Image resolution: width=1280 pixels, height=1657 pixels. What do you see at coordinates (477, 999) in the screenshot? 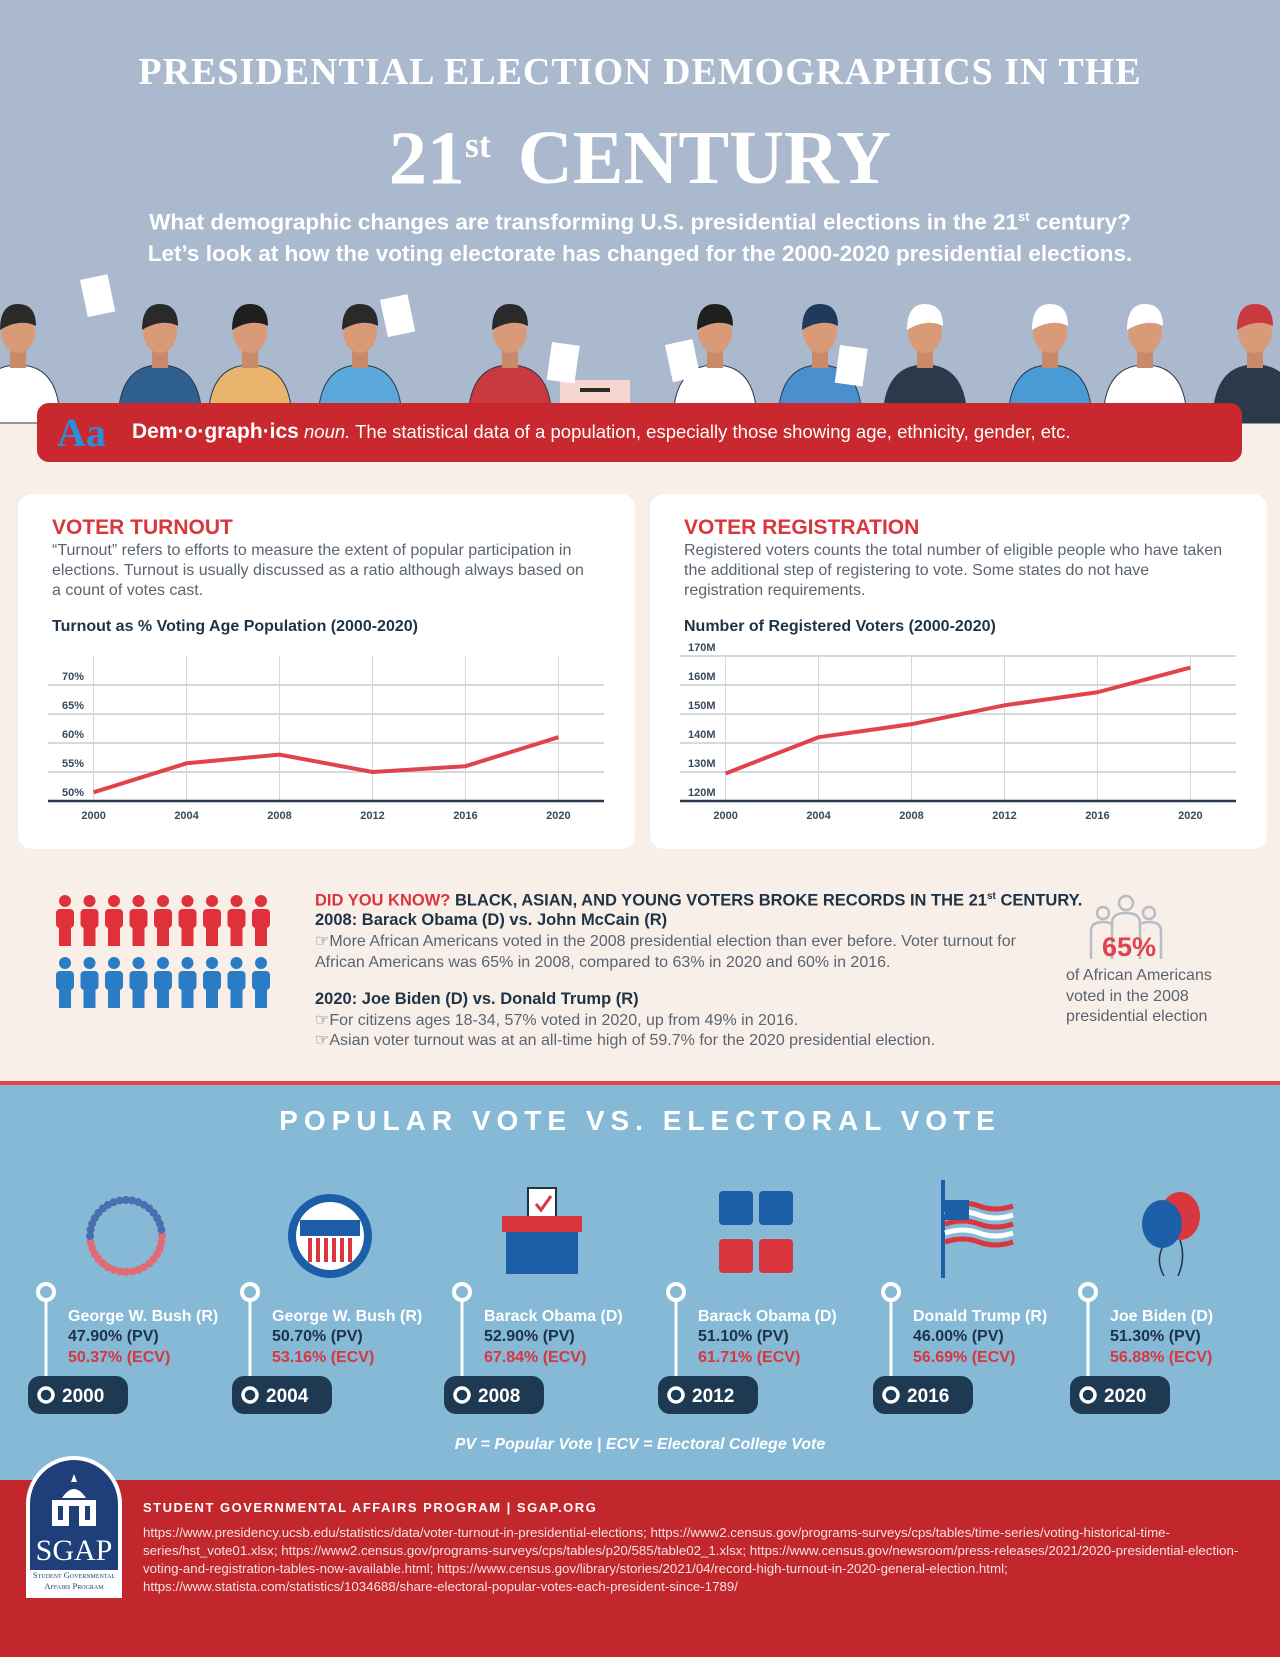
I see `subheading: 2020: Joe Biden (D) vs. Donald Trump (R)` at bounding box center [477, 999].